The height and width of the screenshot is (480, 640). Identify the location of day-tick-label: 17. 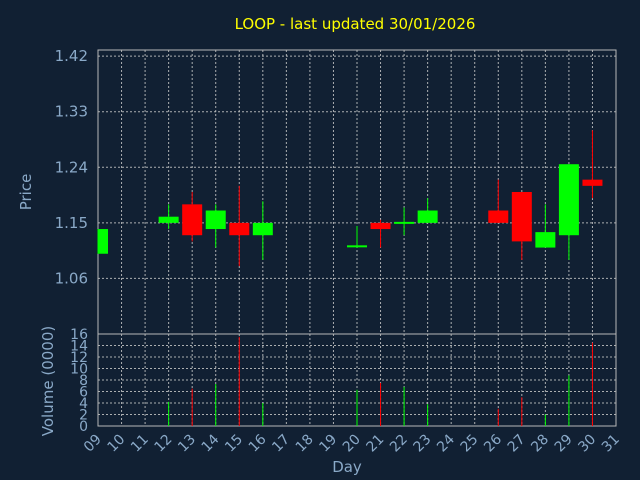
(281, 444).